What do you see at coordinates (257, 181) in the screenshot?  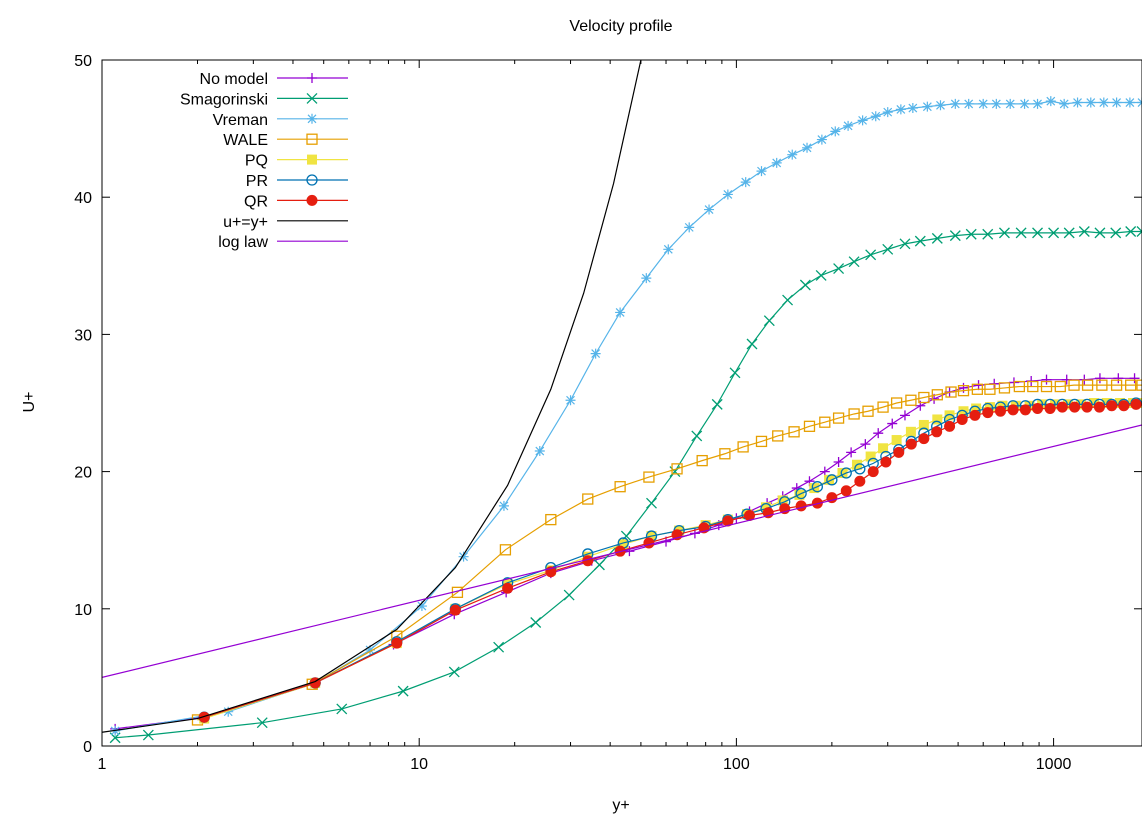 I see `legend-label: PR` at bounding box center [257, 181].